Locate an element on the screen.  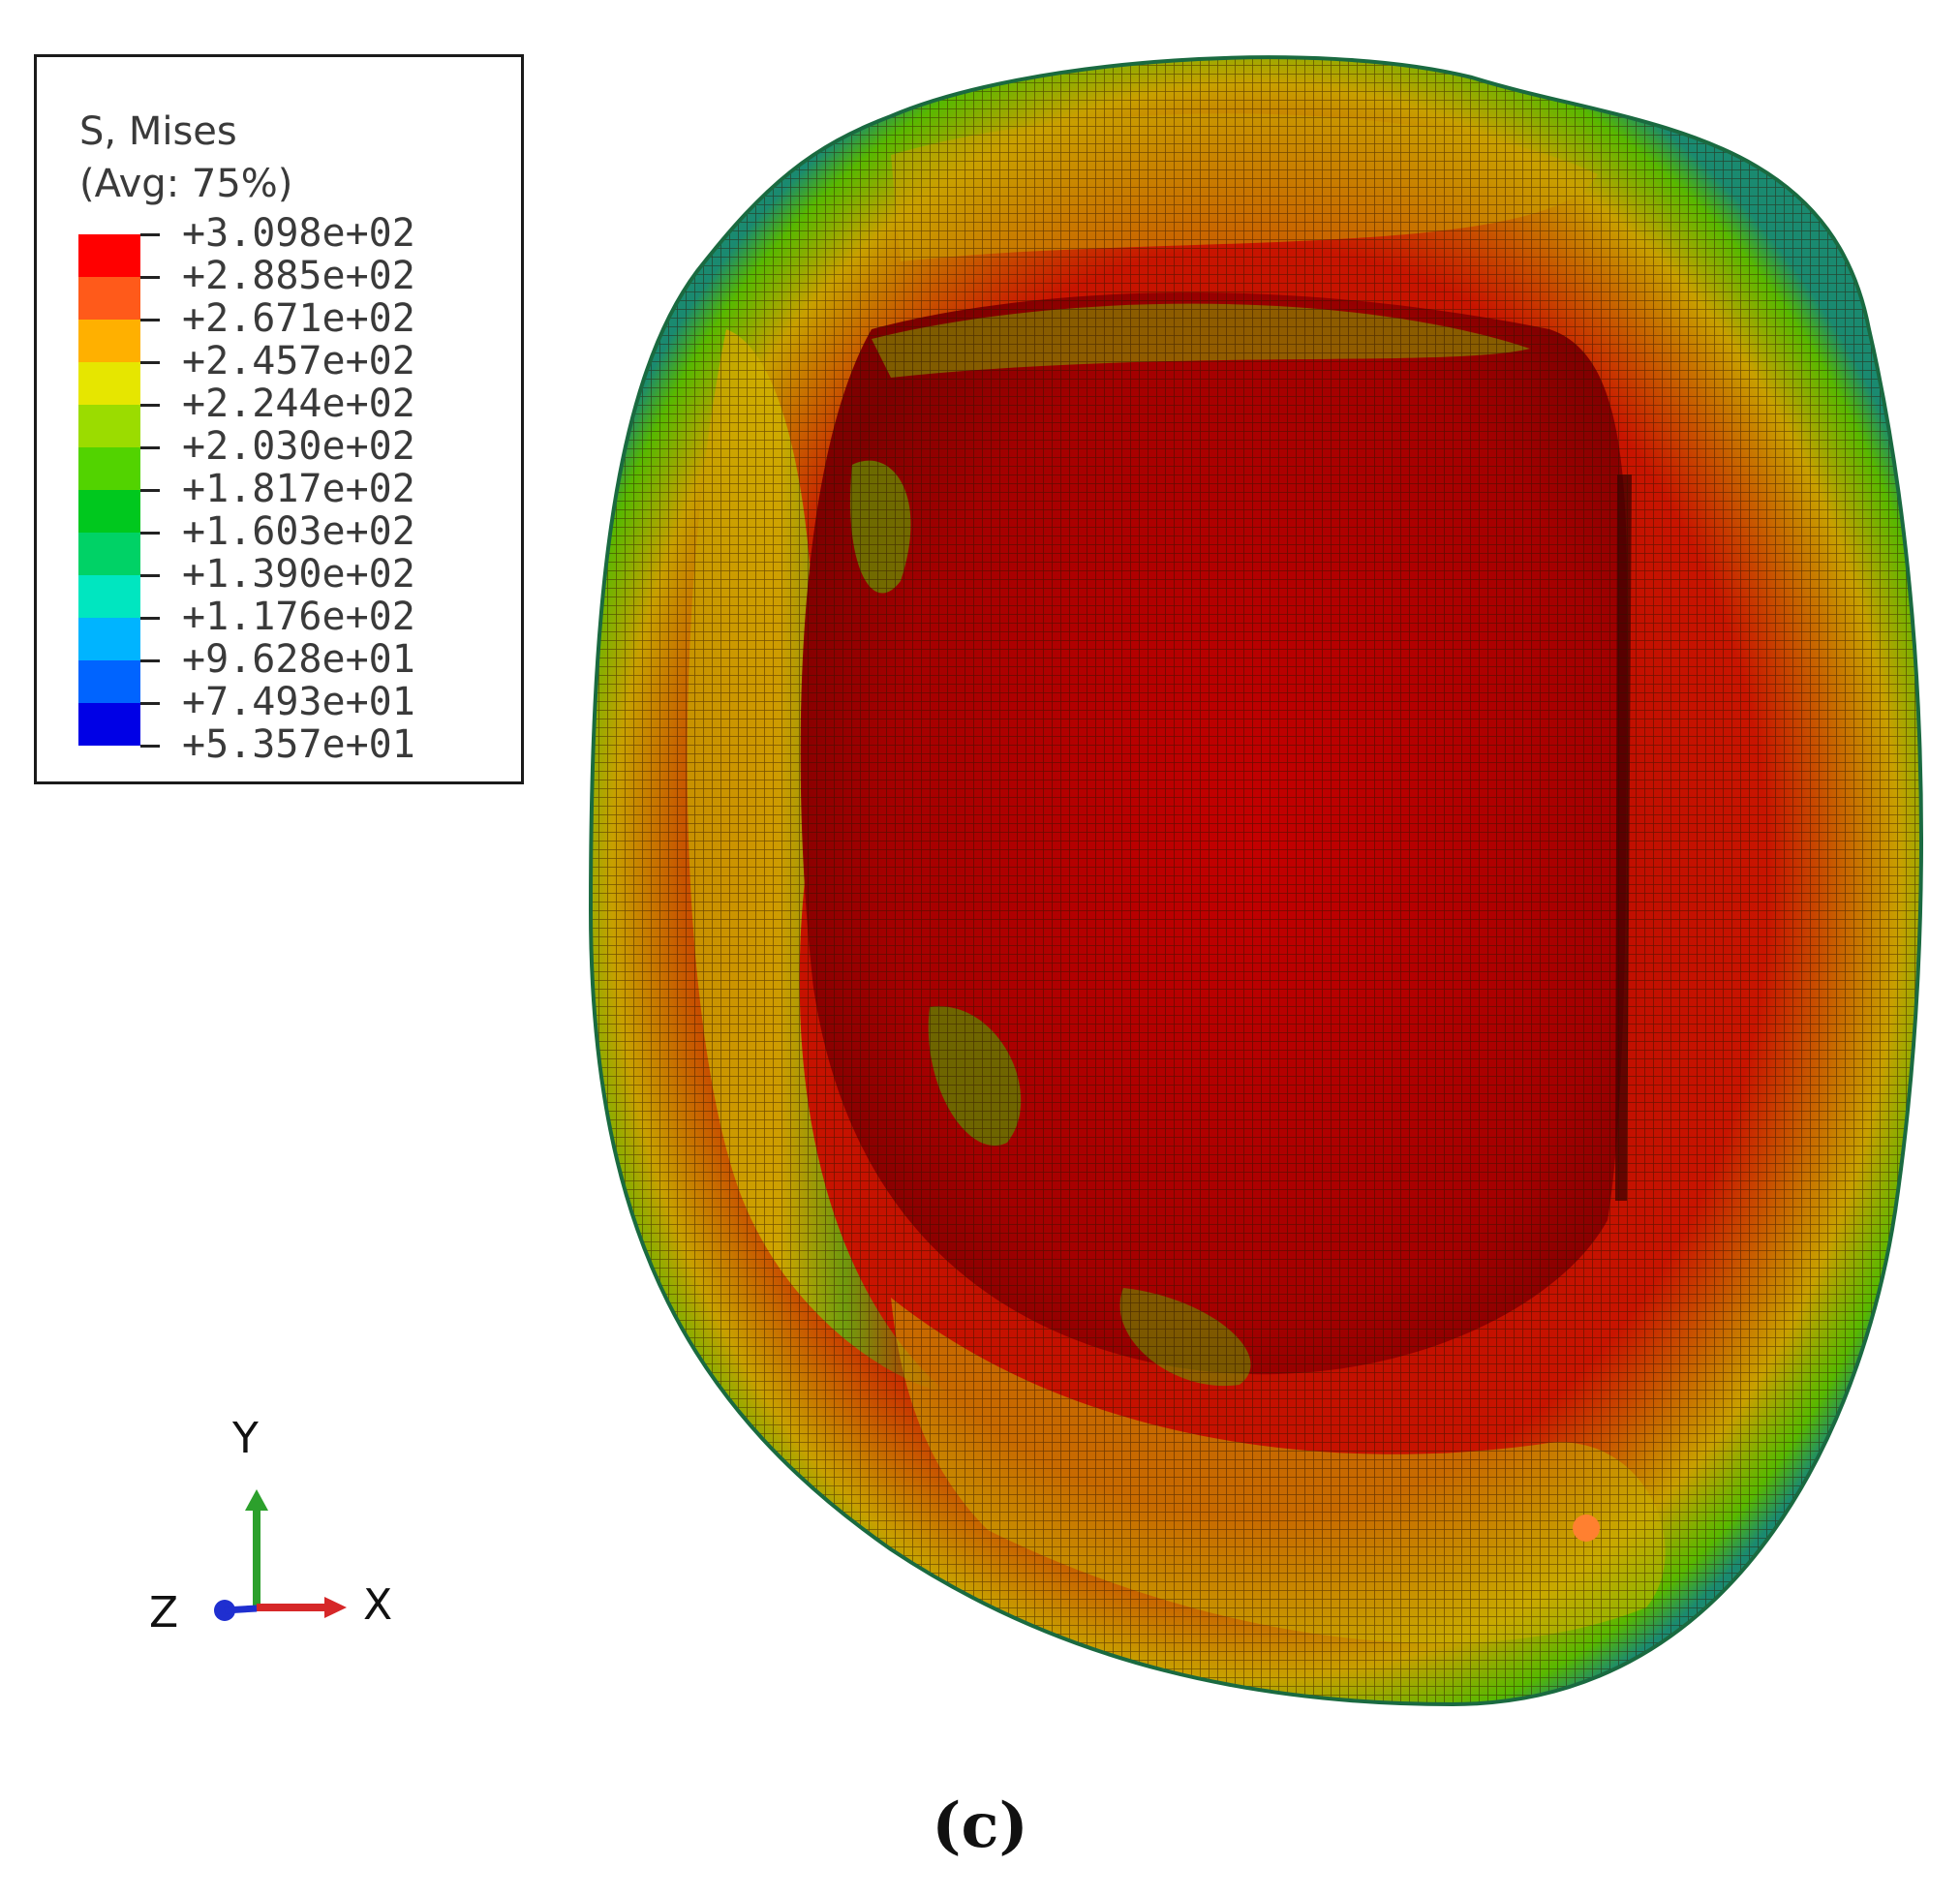
legend-value-7: +1.817e+02 is located at coordinates (298, 489).